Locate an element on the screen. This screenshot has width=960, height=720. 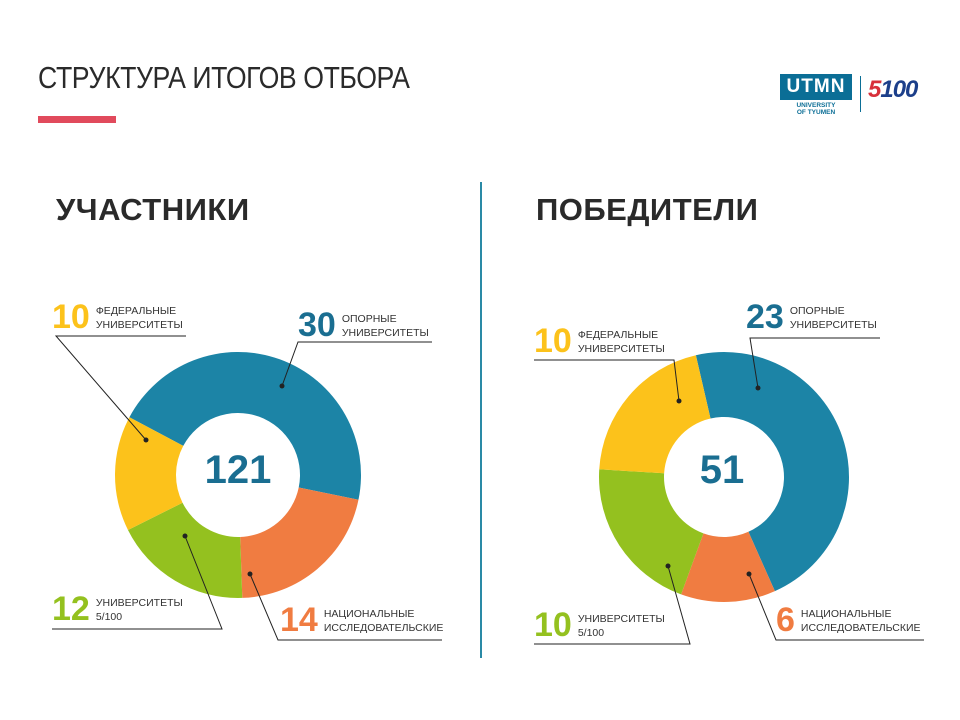
winners-total: 51 is located at coordinates (722, 470).